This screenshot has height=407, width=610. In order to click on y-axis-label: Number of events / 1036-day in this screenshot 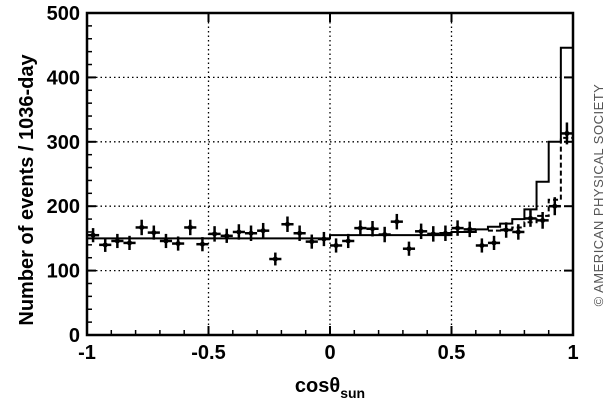, I will do `click(27, 190)`.